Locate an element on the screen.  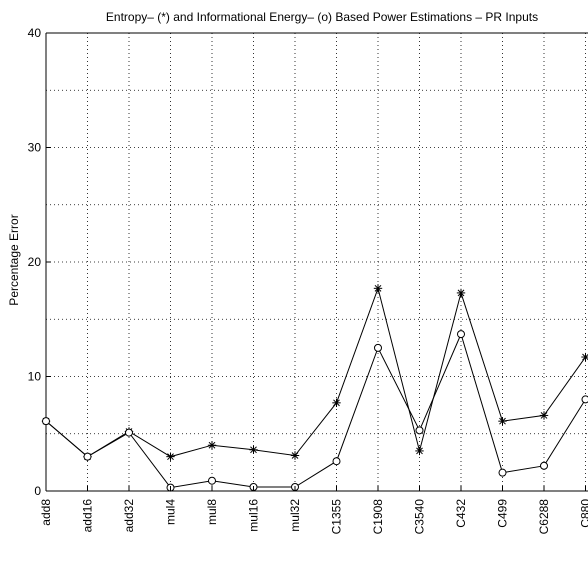
x-tick-label: mul16 is located at coordinates (254, 515).